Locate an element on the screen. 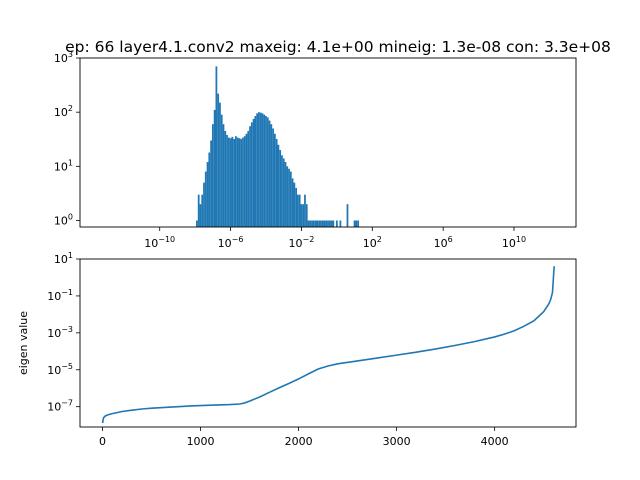 The height and width of the screenshot is (480, 640). x-tick-label: 10⁻¹⁰ is located at coordinates (159, 242).